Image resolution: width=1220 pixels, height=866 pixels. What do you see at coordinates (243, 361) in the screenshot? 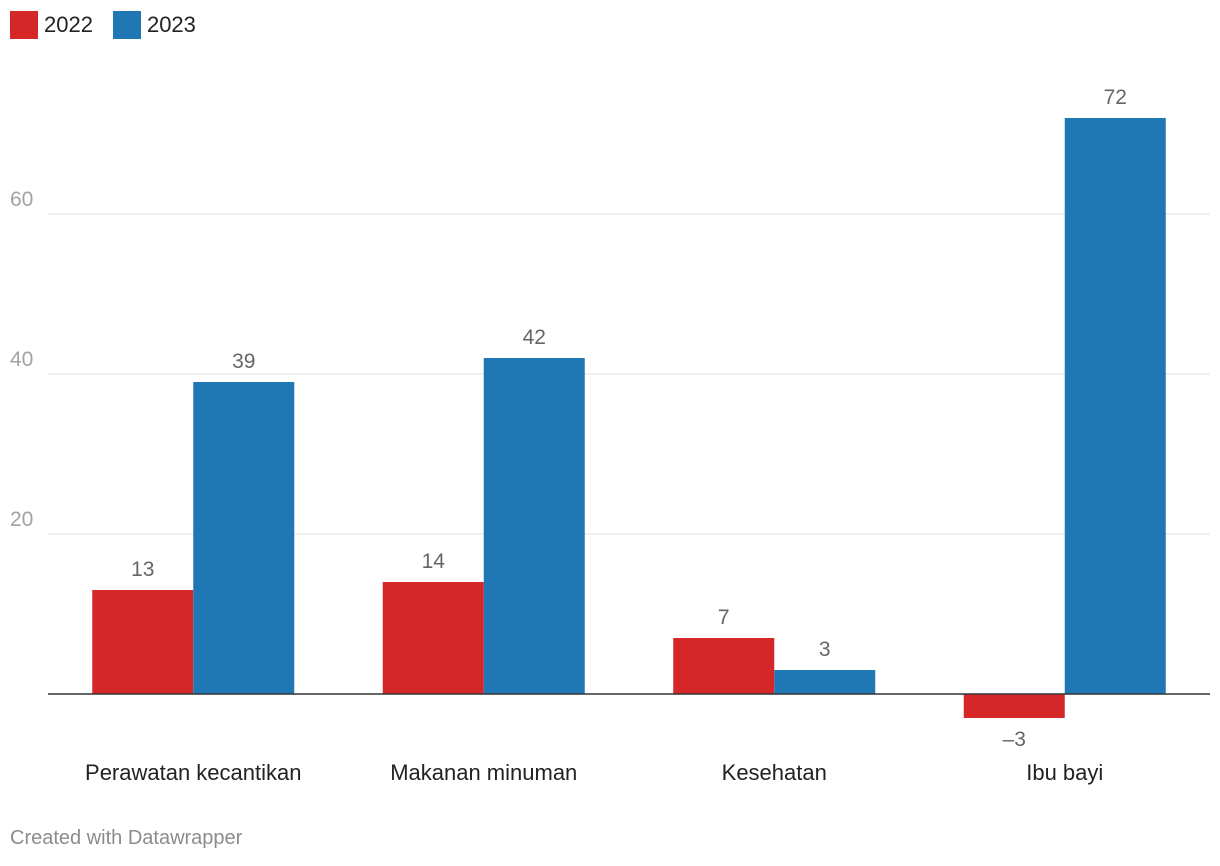
I see `data-label-2023-0: 39` at bounding box center [243, 361].